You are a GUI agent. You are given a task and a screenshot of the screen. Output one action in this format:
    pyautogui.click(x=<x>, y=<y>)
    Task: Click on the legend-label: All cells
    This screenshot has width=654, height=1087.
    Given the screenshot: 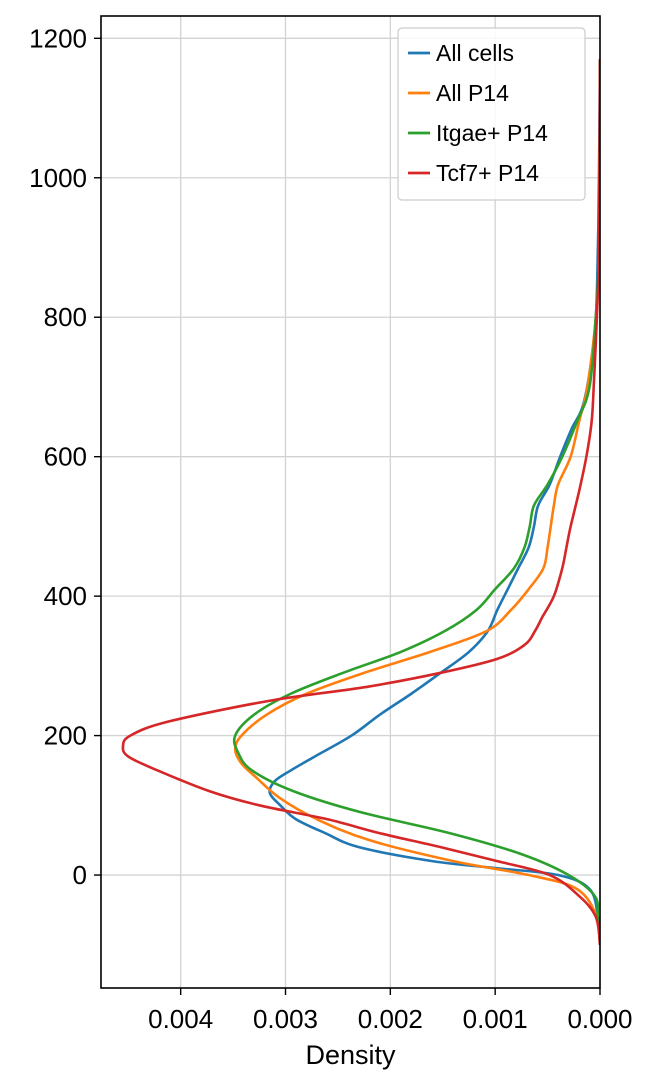 What is the action you would take?
    pyautogui.click(x=475, y=53)
    